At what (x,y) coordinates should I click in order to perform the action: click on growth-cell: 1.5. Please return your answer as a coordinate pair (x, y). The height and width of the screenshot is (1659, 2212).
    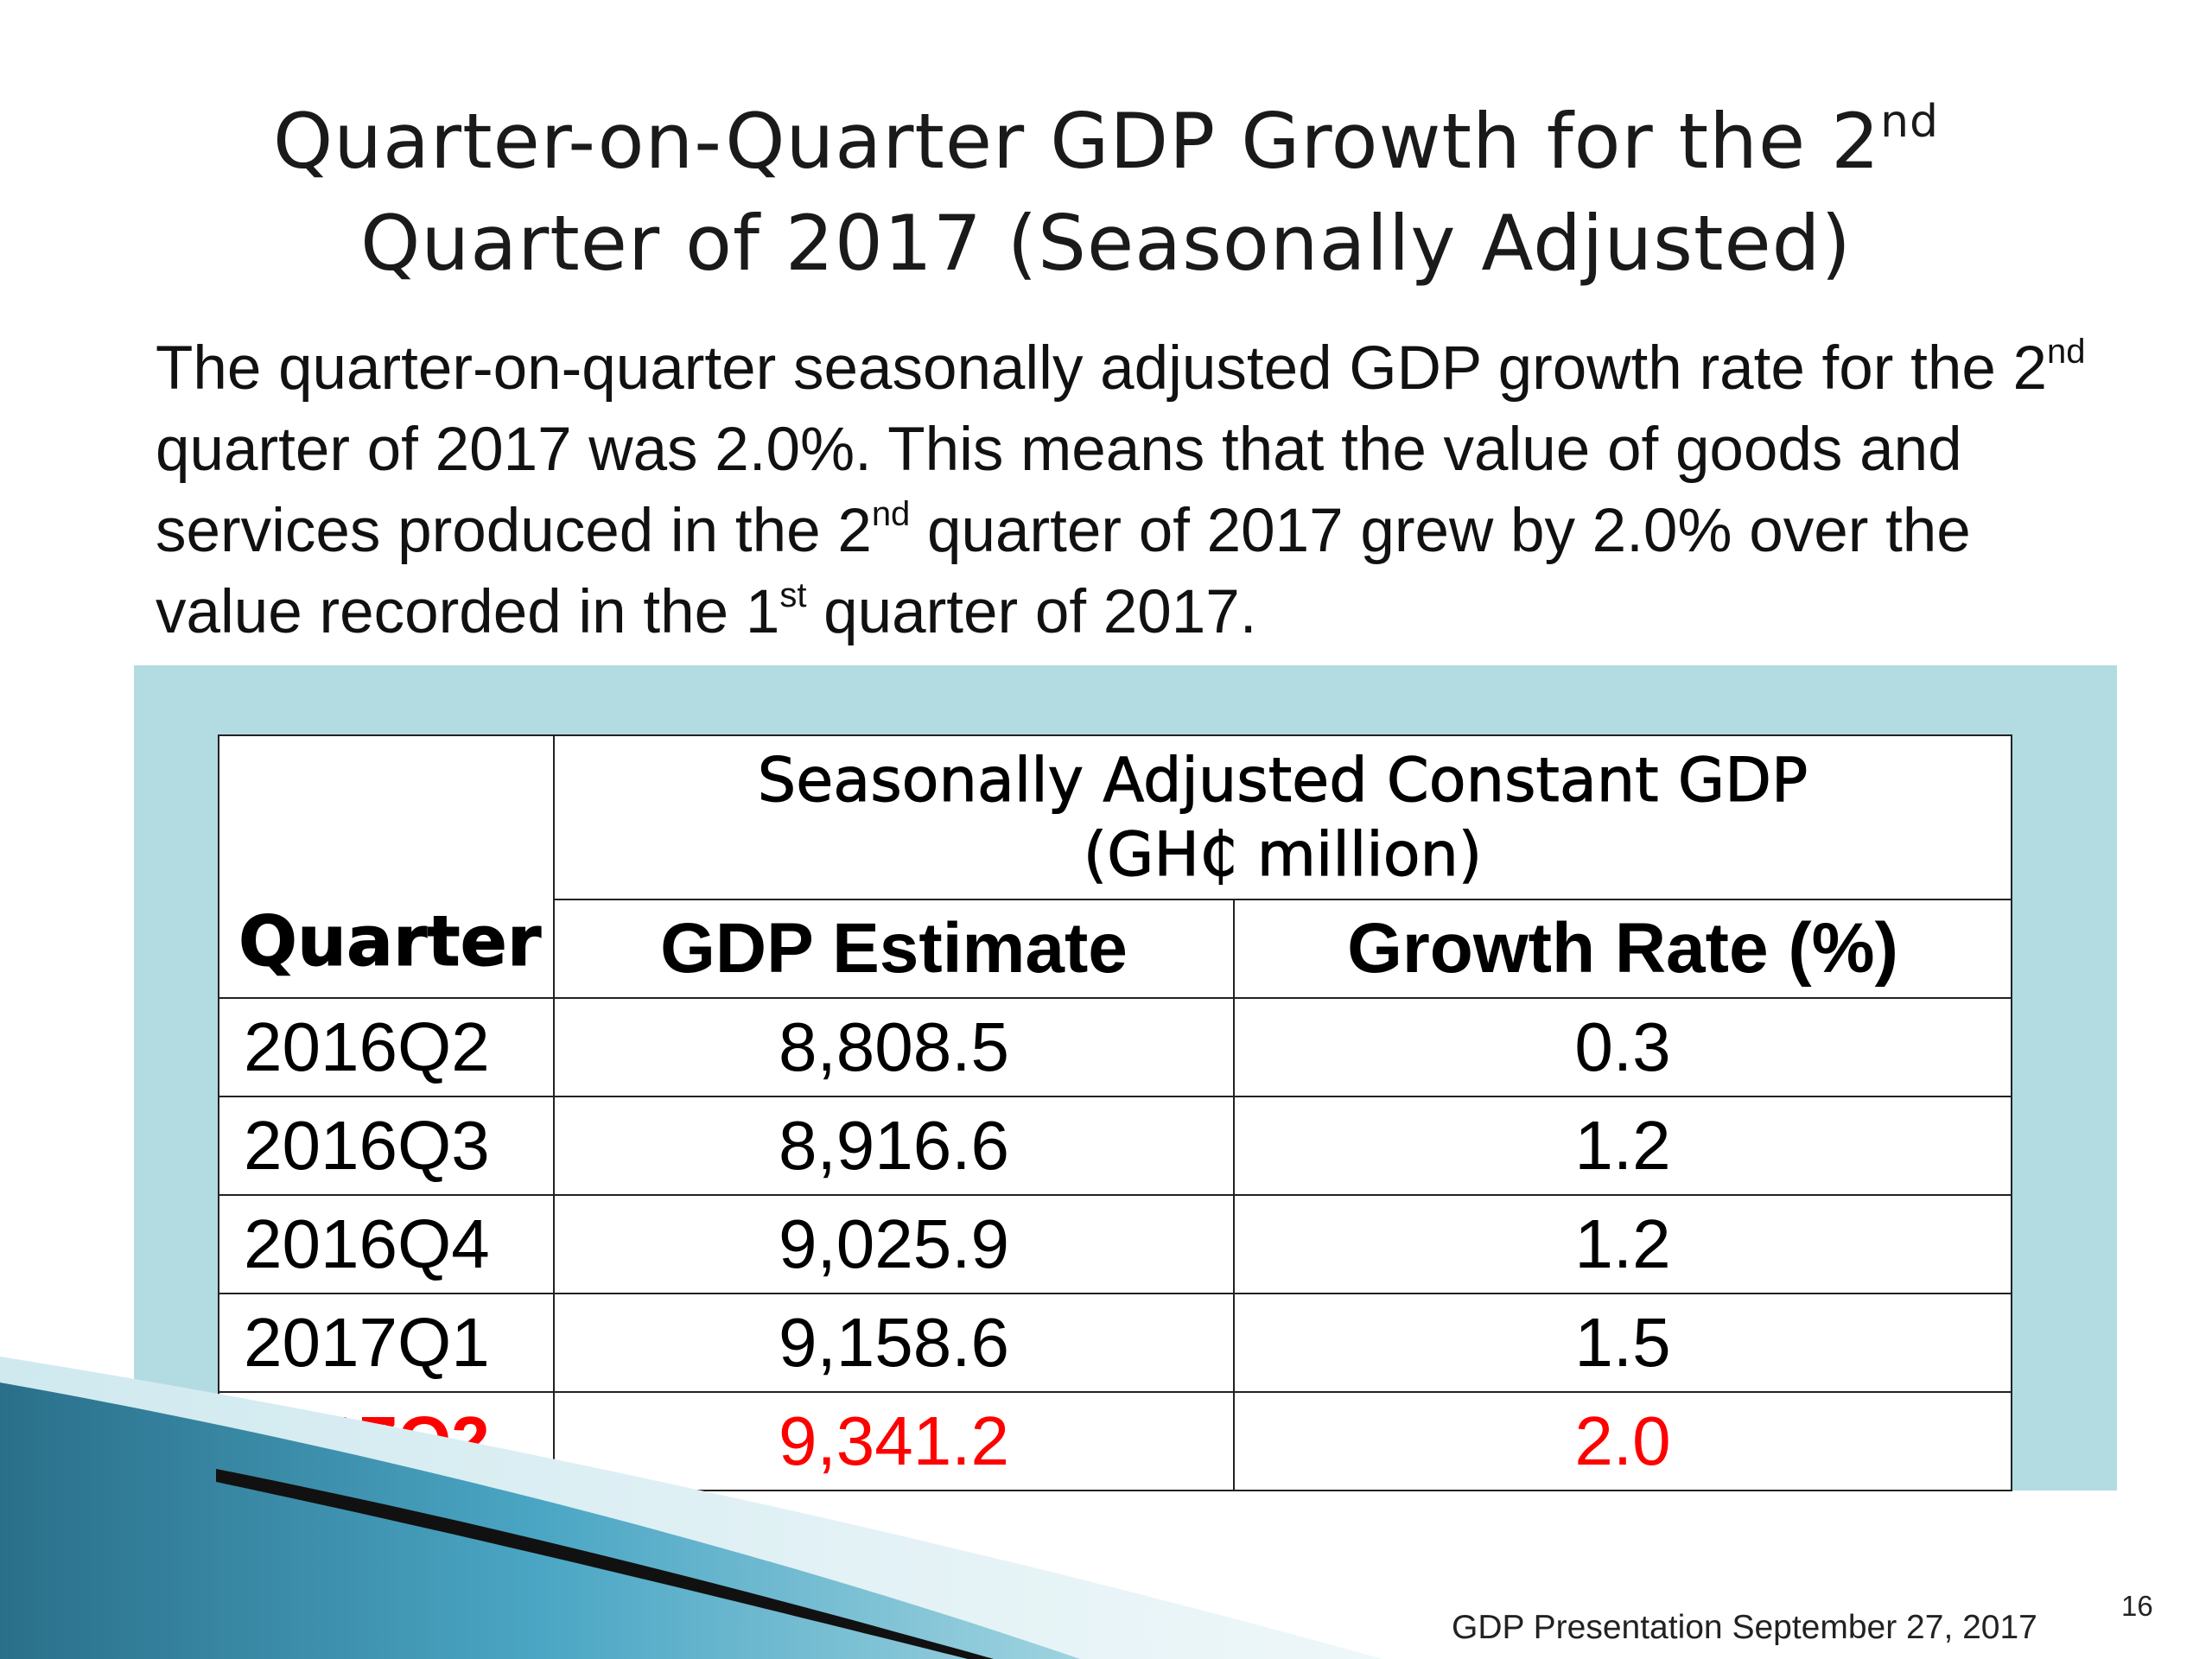
    Looking at the image, I should click on (1622, 1343).